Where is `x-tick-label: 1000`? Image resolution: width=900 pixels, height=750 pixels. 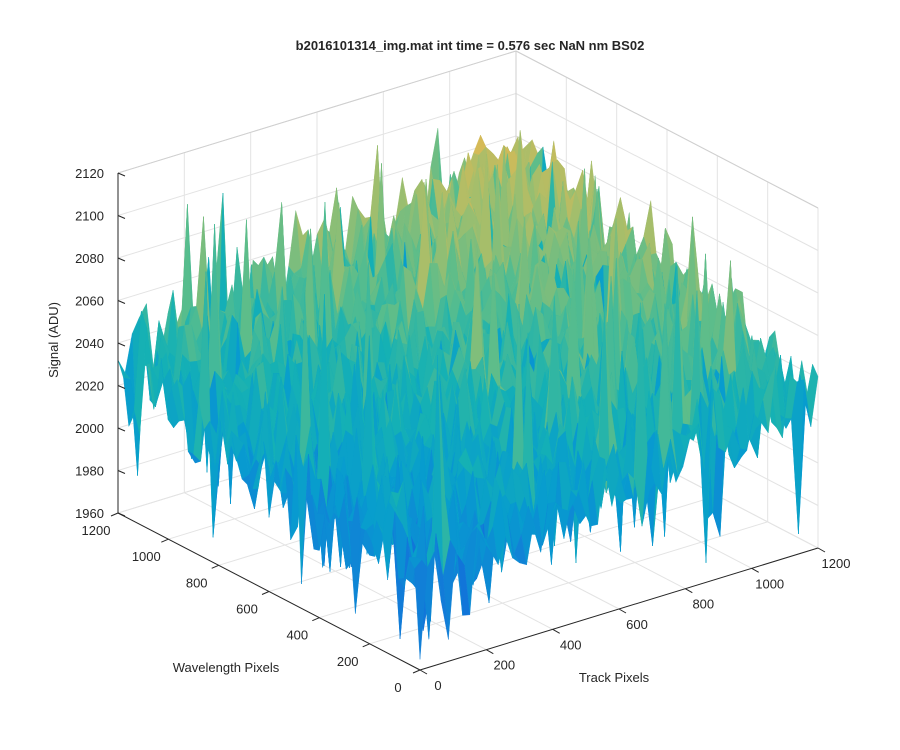 x-tick-label: 1000 is located at coordinates (769, 583).